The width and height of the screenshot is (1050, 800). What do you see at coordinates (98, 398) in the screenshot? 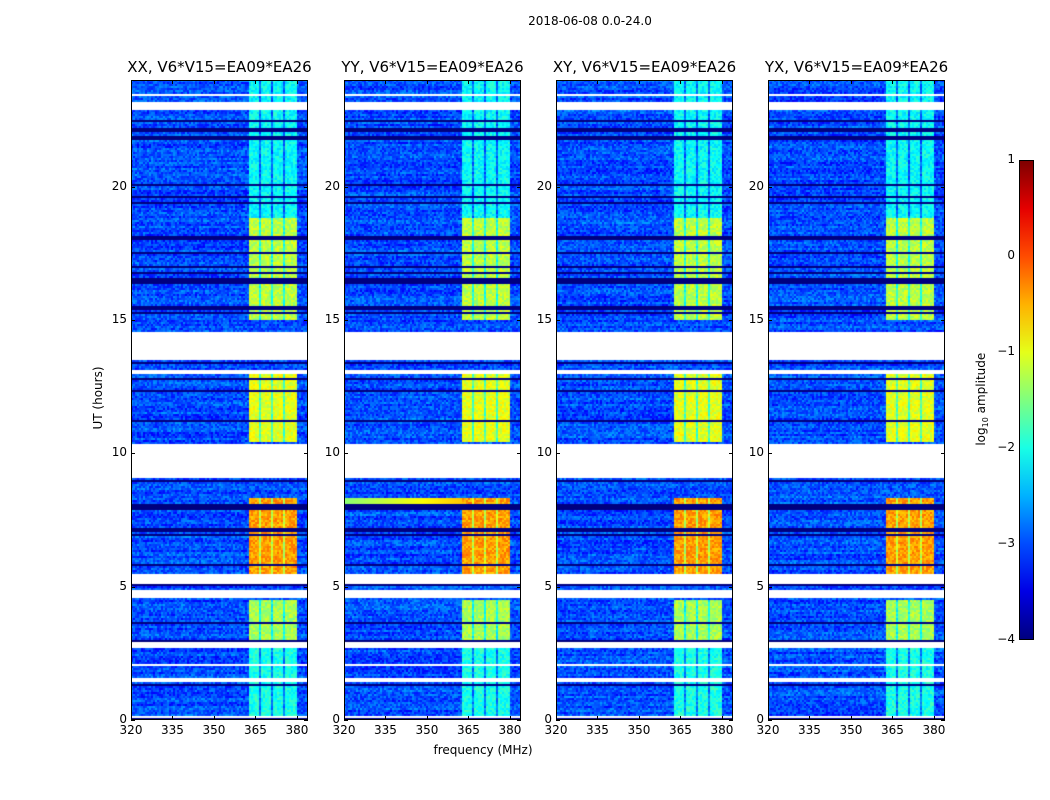
I see `y-axis-label: UT (hours)` at bounding box center [98, 398].